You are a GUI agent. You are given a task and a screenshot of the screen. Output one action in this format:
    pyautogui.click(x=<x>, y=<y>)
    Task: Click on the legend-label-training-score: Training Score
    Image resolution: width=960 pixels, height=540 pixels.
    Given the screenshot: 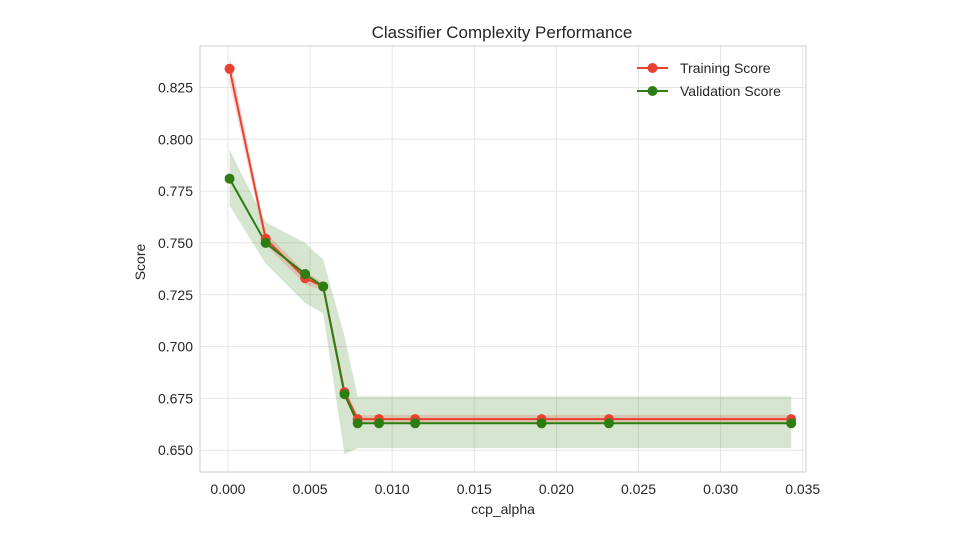 What is the action you would take?
    pyautogui.click(x=725, y=68)
    